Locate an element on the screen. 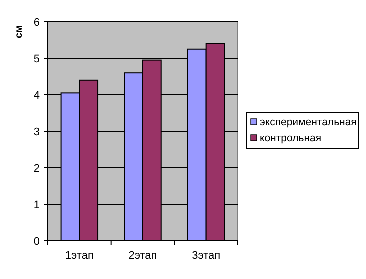 Image resolution: width=366 pixels, height=279 pixels. y-tick-label: 6 is located at coordinates (37, 22).